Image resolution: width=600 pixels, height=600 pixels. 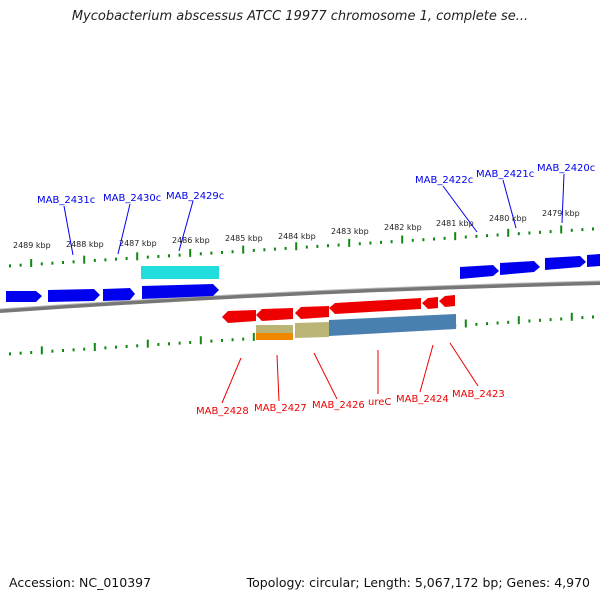 I want to click on scale-label: 2481 kbp, so click(x=455, y=223).